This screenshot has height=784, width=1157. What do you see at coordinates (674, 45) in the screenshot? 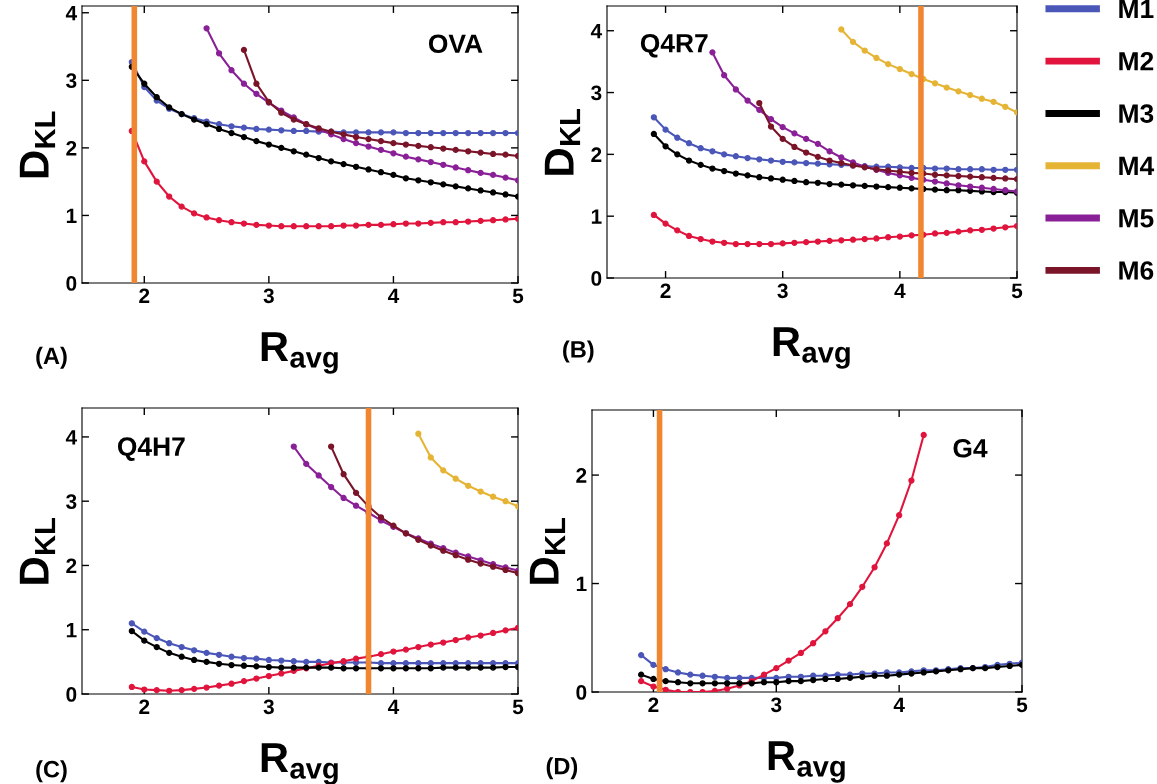
I see `text: Q4R7` at bounding box center [674, 45].